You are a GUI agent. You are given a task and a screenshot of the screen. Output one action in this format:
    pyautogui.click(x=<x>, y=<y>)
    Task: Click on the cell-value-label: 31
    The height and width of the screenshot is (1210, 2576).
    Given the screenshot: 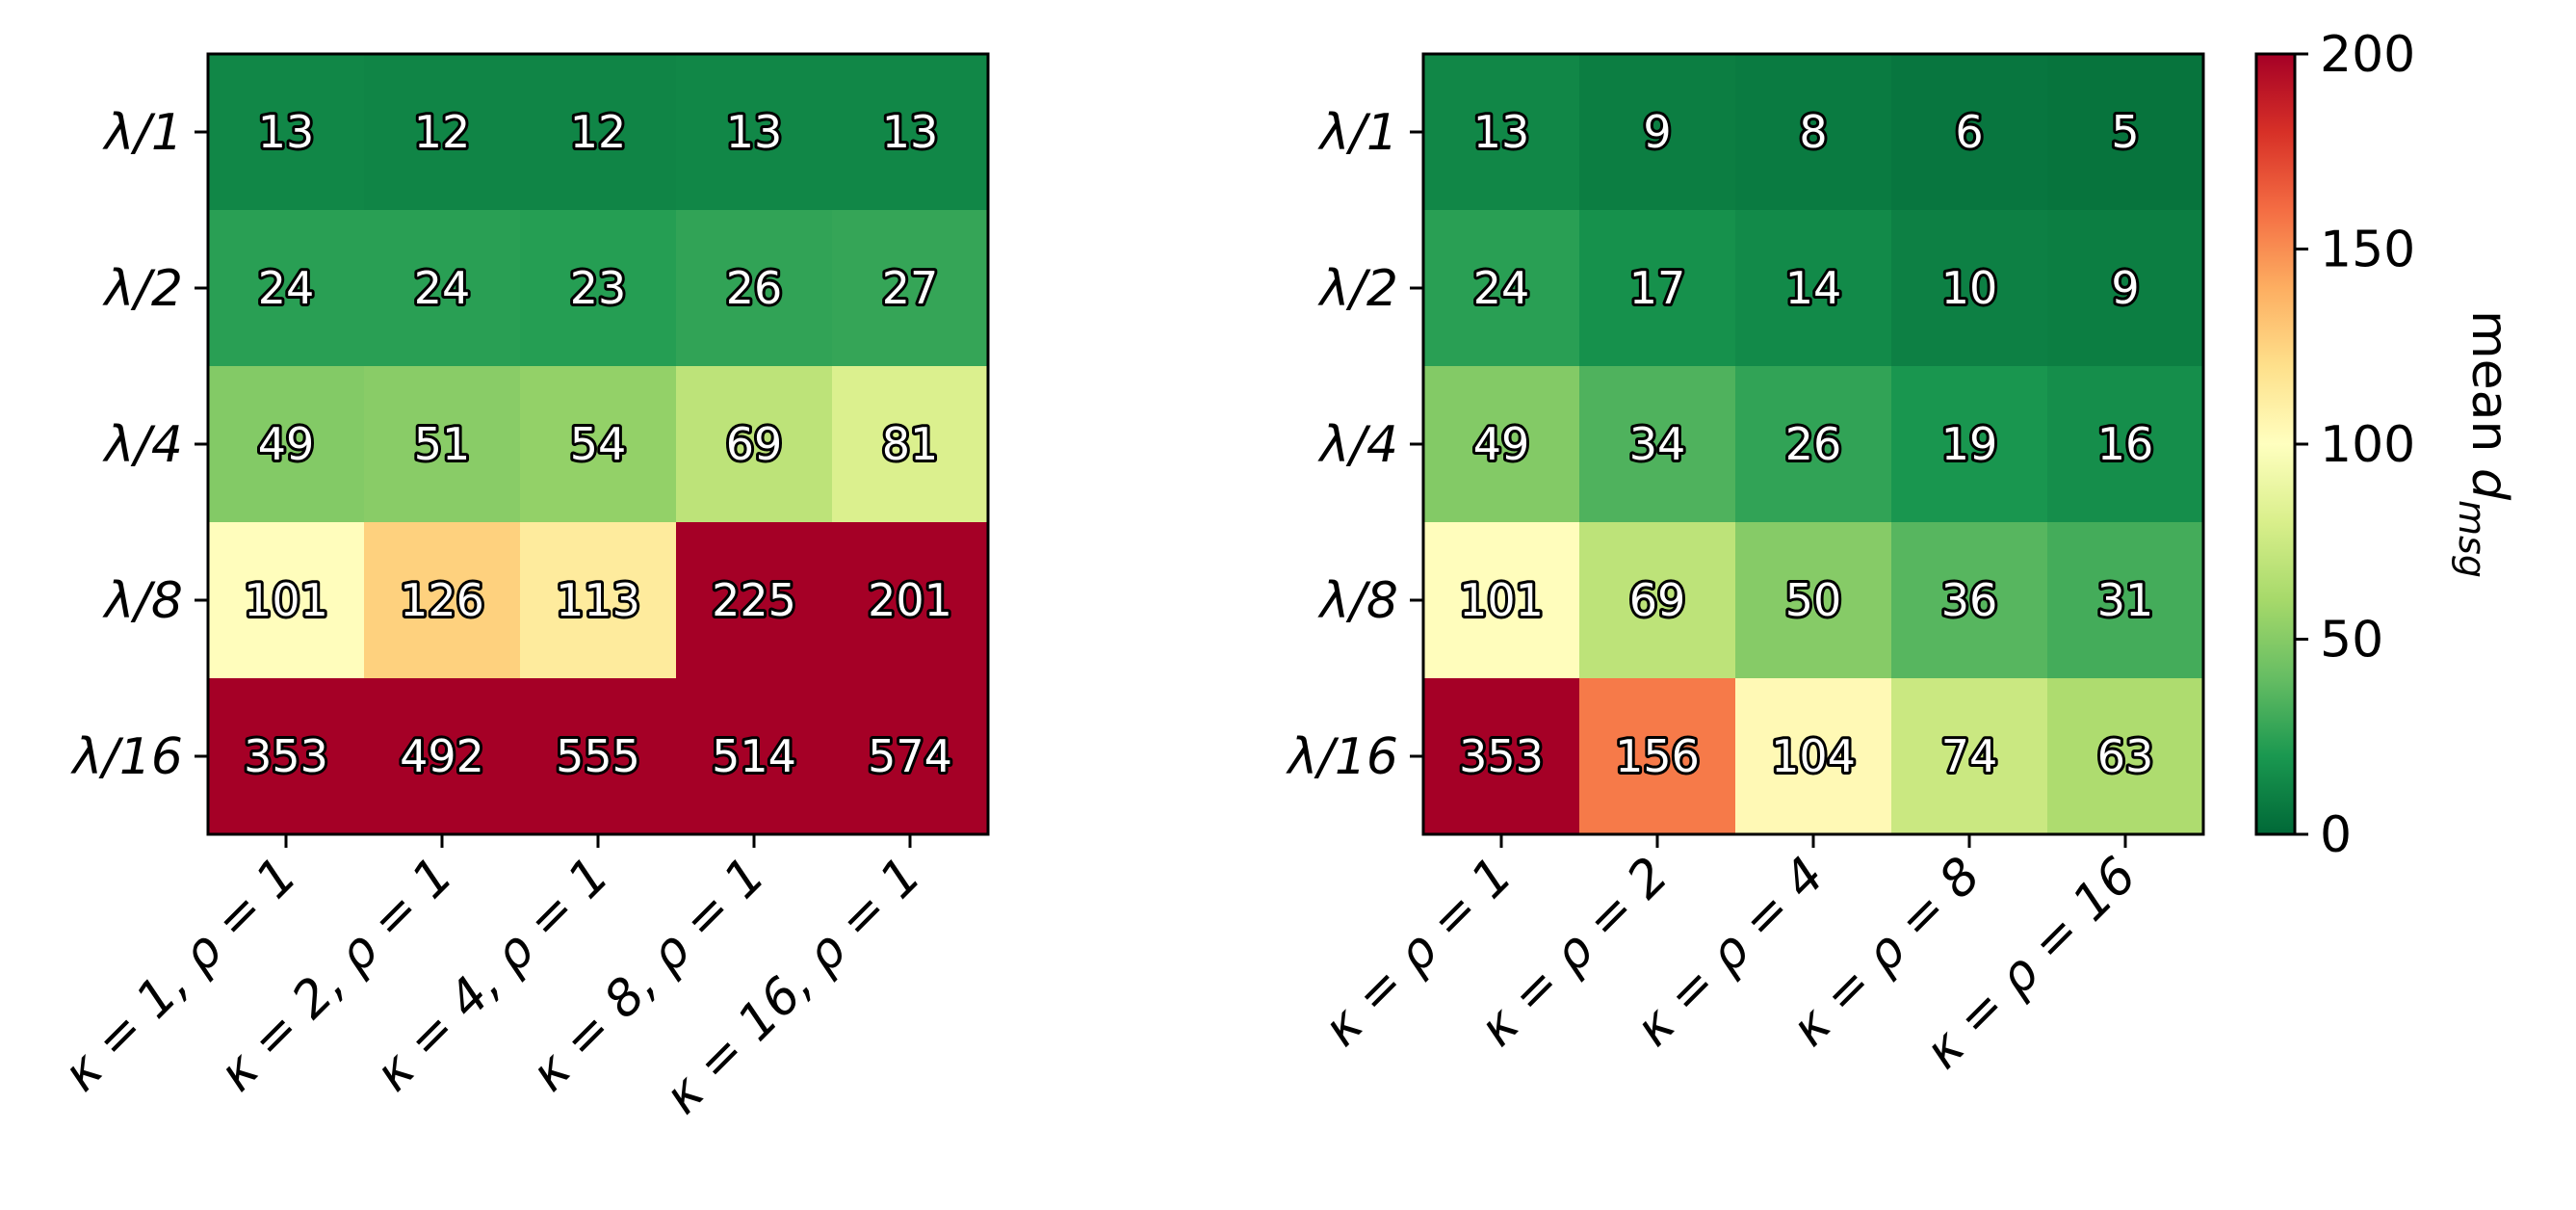 What is the action you would take?
    pyautogui.click(x=2125, y=600)
    